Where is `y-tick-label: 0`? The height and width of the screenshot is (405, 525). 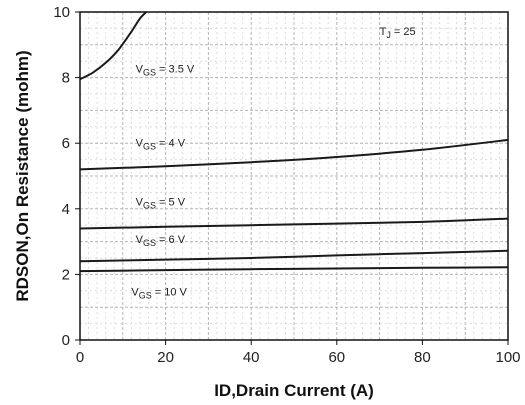
y-tick-label: 0 is located at coordinates (66, 340).